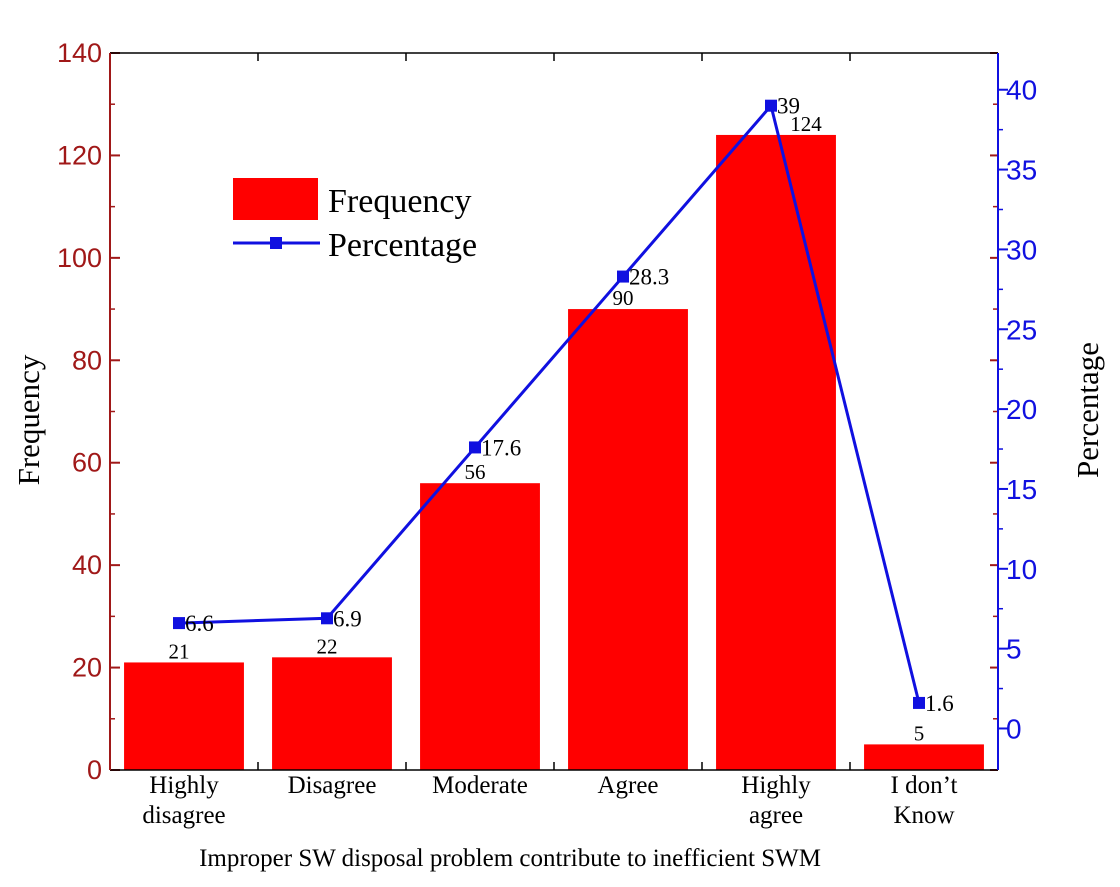 The image size is (1120, 887). What do you see at coordinates (402, 245) in the screenshot?
I see `legend-percentage-label: Percentage` at bounding box center [402, 245].